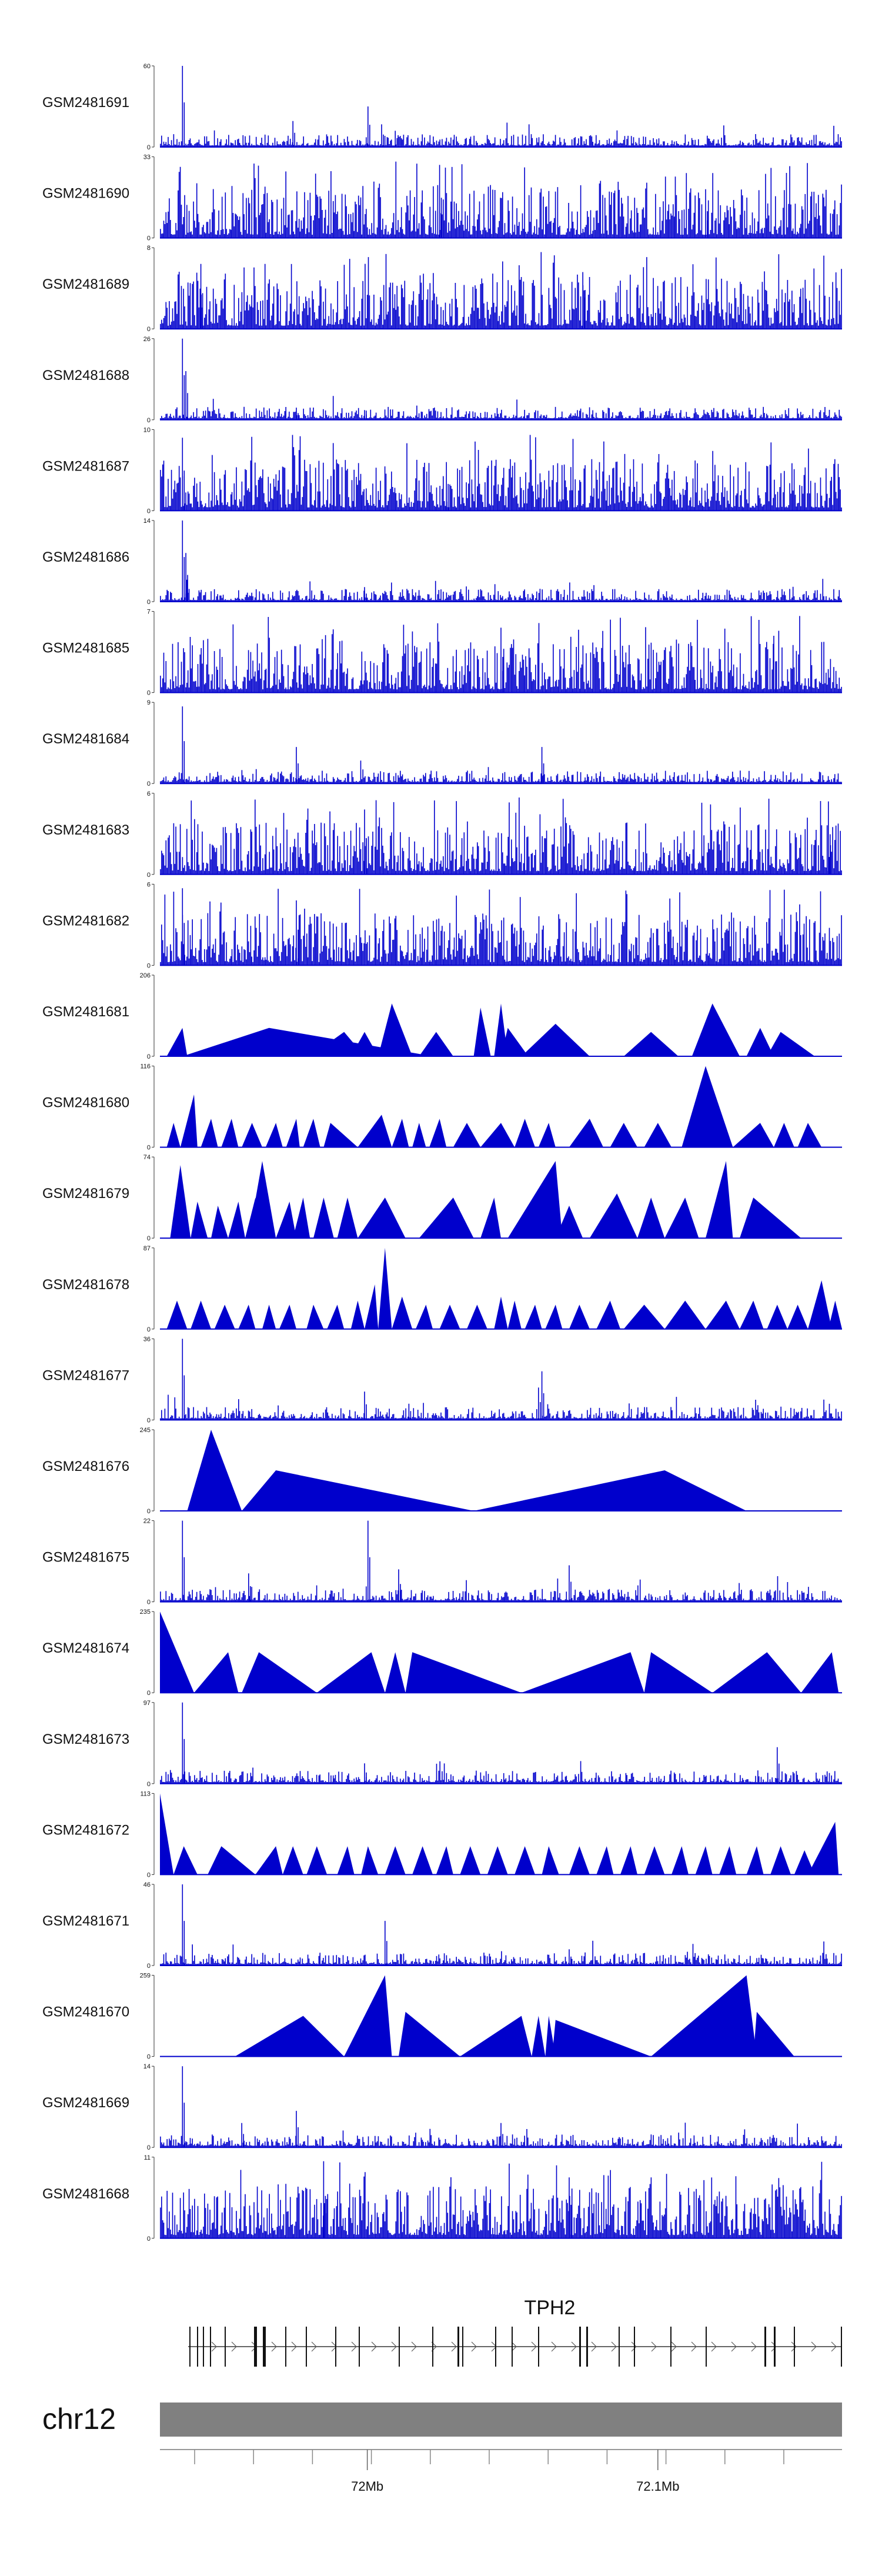  I want to click on track-GSM2481686: GSM2481686 14 0, so click(442, 562).